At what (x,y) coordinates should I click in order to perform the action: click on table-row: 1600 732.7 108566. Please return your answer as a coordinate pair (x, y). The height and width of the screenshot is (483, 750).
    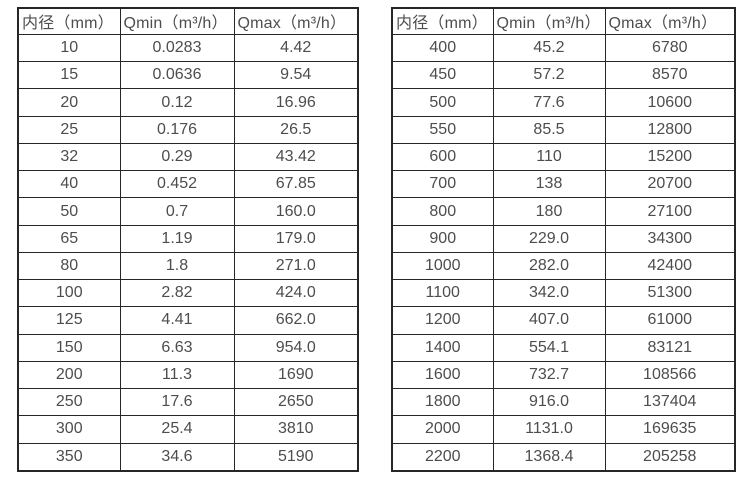
    Looking at the image, I should click on (563, 375).